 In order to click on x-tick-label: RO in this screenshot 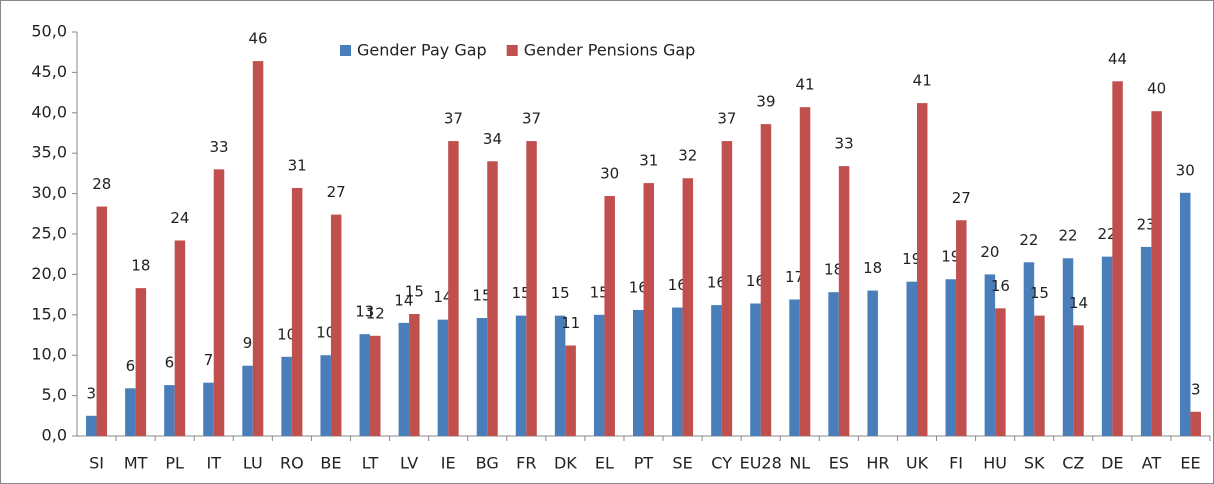, I will do `click(292, 463)`.